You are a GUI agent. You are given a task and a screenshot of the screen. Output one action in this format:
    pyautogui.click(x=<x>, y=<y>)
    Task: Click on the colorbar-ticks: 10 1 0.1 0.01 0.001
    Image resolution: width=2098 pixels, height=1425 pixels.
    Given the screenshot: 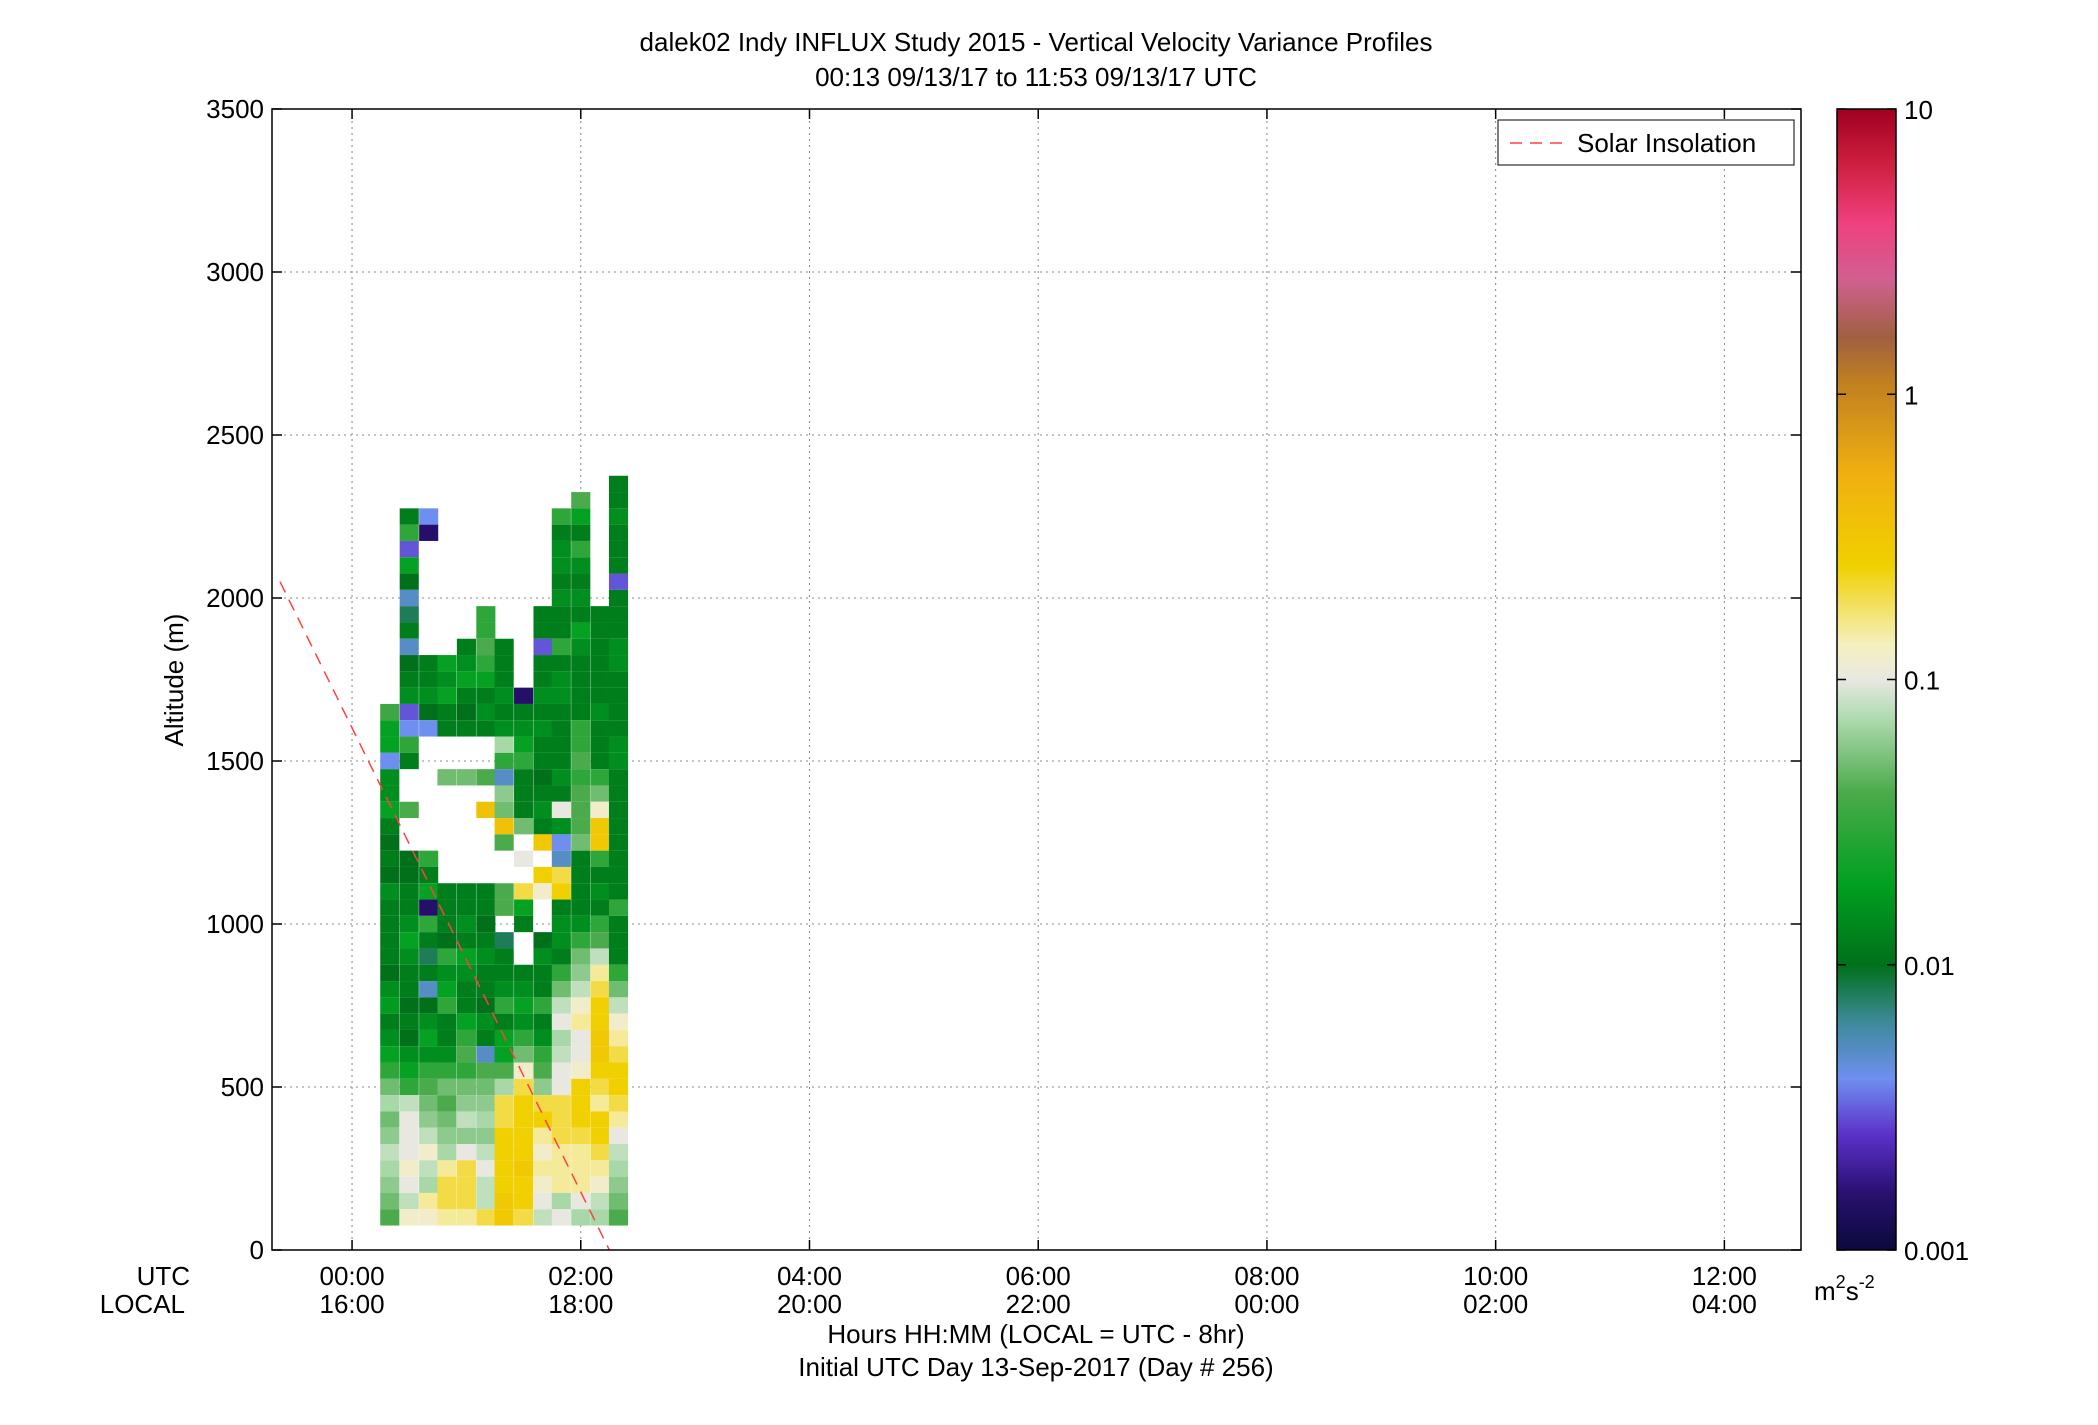 What is the action you would take?
    pyautogui.click(x=1903, y=680)
    